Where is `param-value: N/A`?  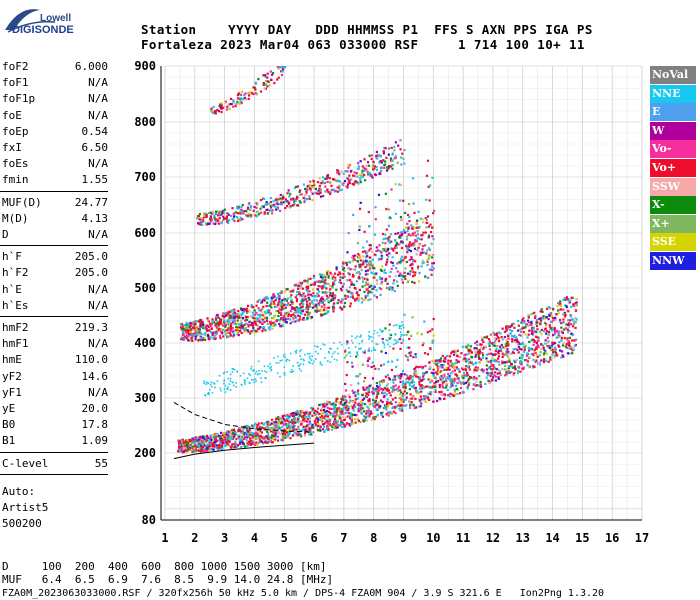
param-value: N/A is located at coordinates (98, 164).